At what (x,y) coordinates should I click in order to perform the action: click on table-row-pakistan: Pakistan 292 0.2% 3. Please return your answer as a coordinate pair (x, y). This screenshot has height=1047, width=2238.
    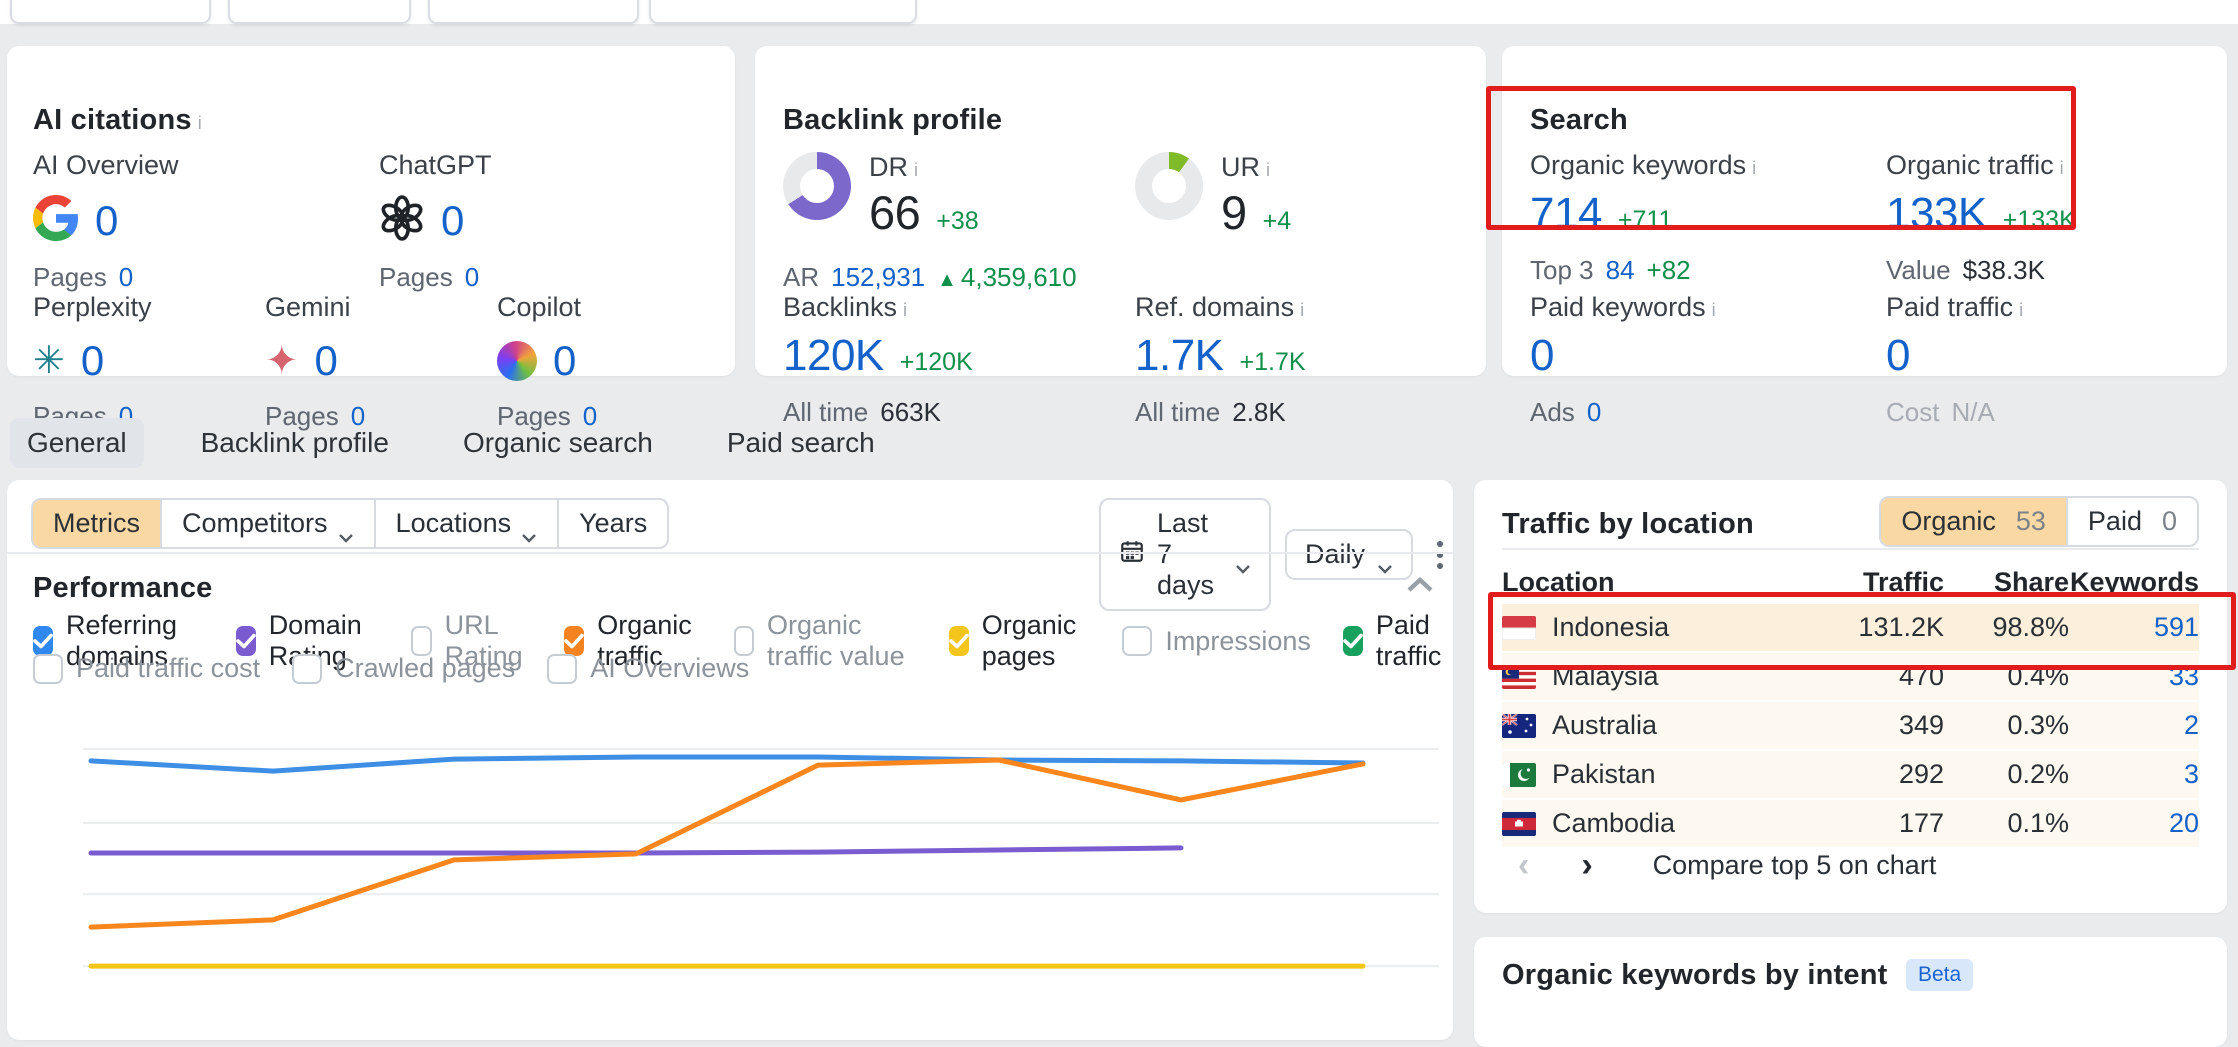
    Looking at the image, I should click on (1850, 773).